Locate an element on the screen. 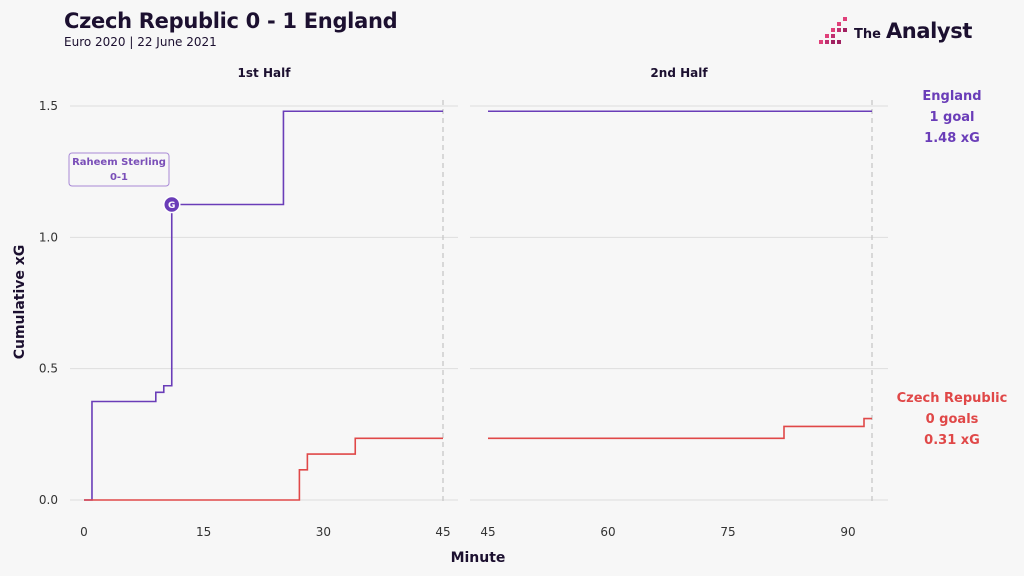 Image resolution: width=1024 pixels, height=576 pixels. 2nd-half-x-tick-label: 60 is located at coordinates (607, 532).